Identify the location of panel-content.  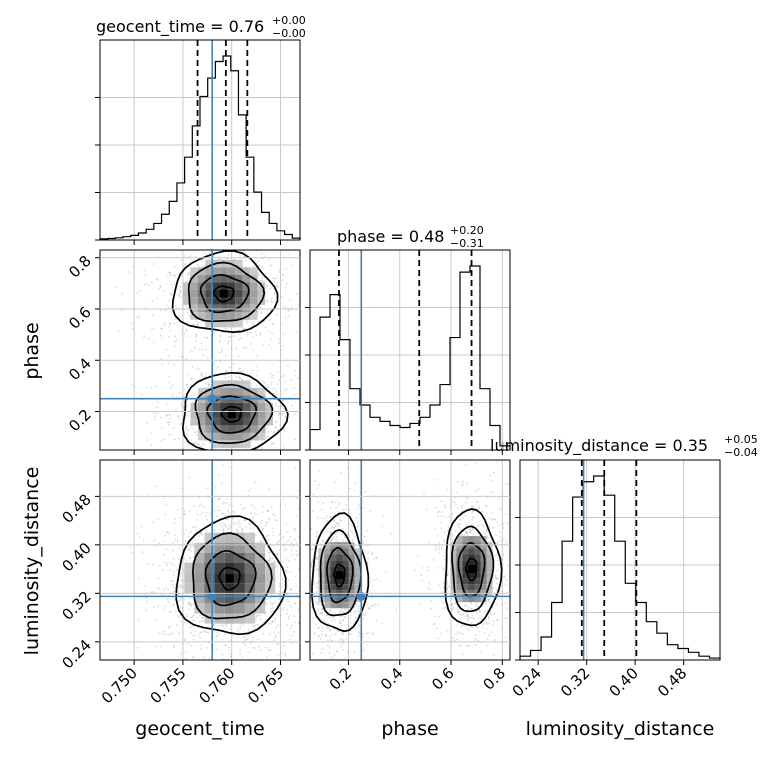
(211, 572).